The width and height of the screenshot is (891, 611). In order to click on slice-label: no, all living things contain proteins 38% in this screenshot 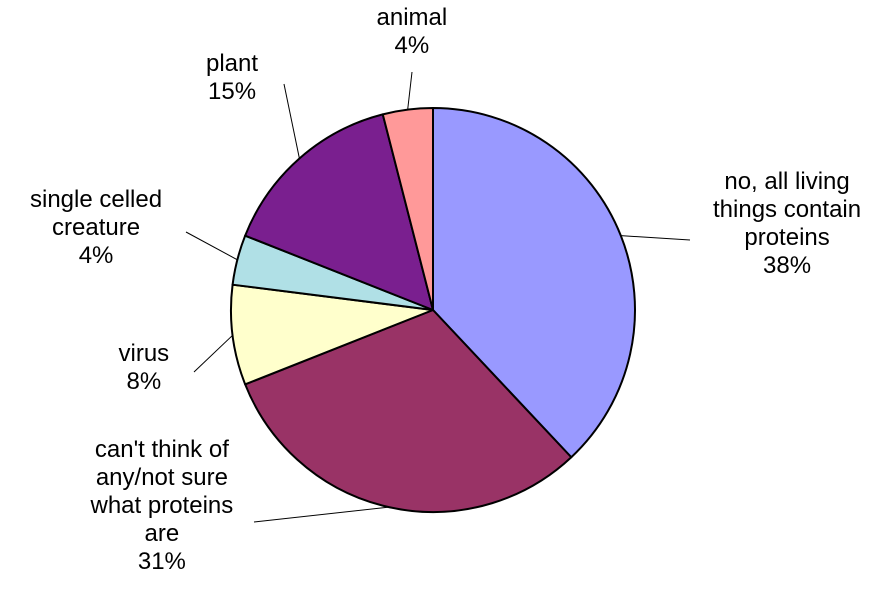, I will do `click(787, 224)`.